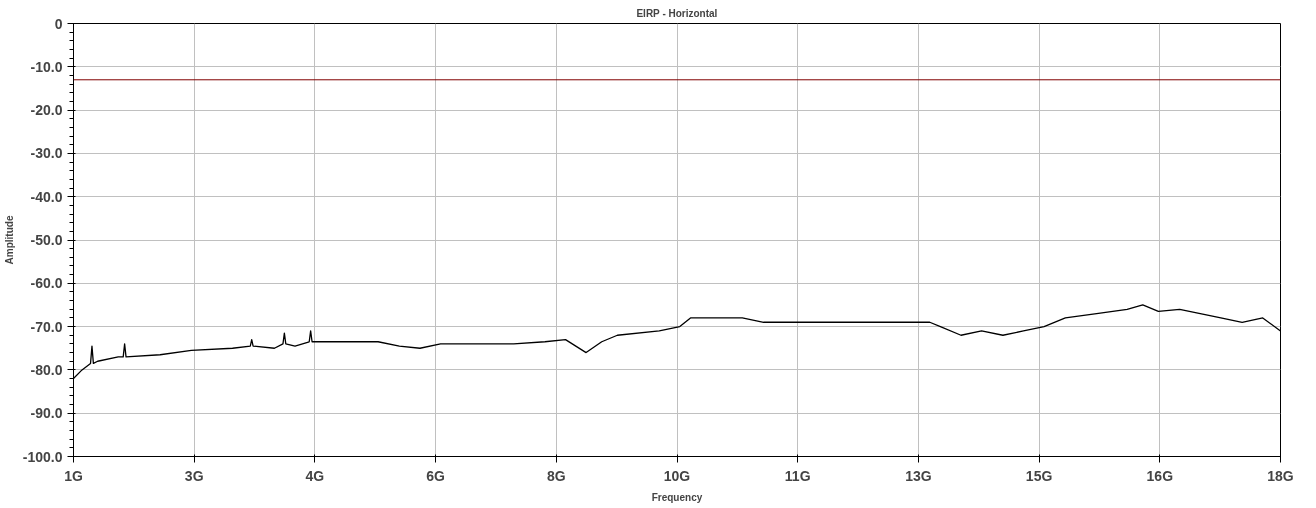 The image size is (1316, 508). Describe the element at coordinates (46, 326) in the screenshot. I see `y-tick-label: -70.0` at that location.